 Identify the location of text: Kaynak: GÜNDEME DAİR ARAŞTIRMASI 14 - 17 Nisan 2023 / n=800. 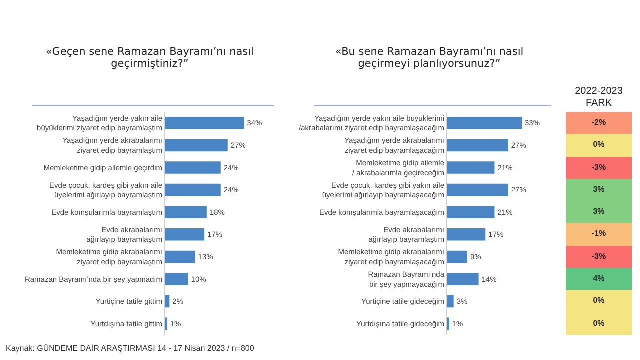
(130, 348).